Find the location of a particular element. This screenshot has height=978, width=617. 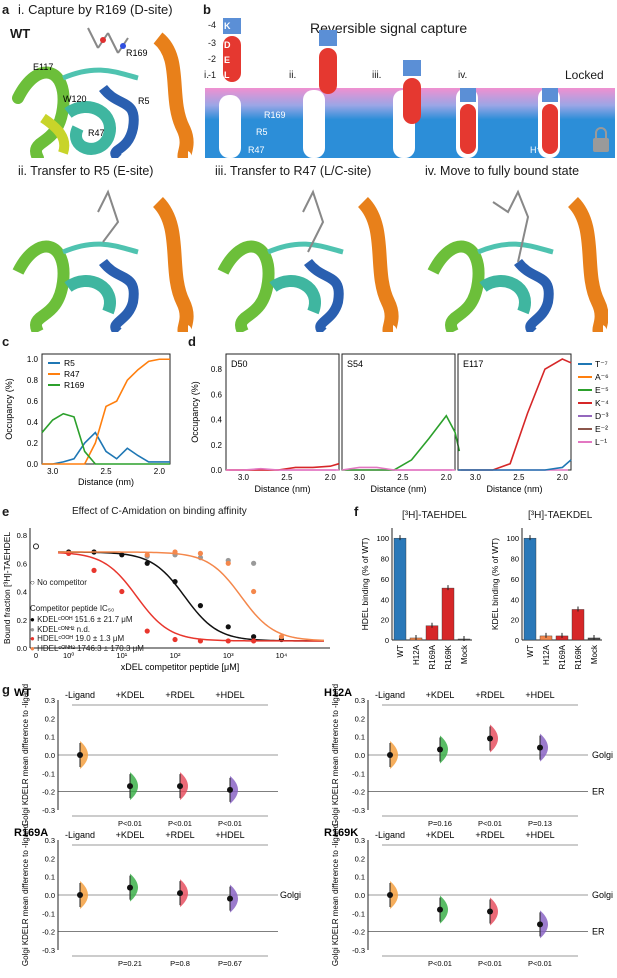

data-point-KDEL-CONH2 is located at coordinates (254, 563).